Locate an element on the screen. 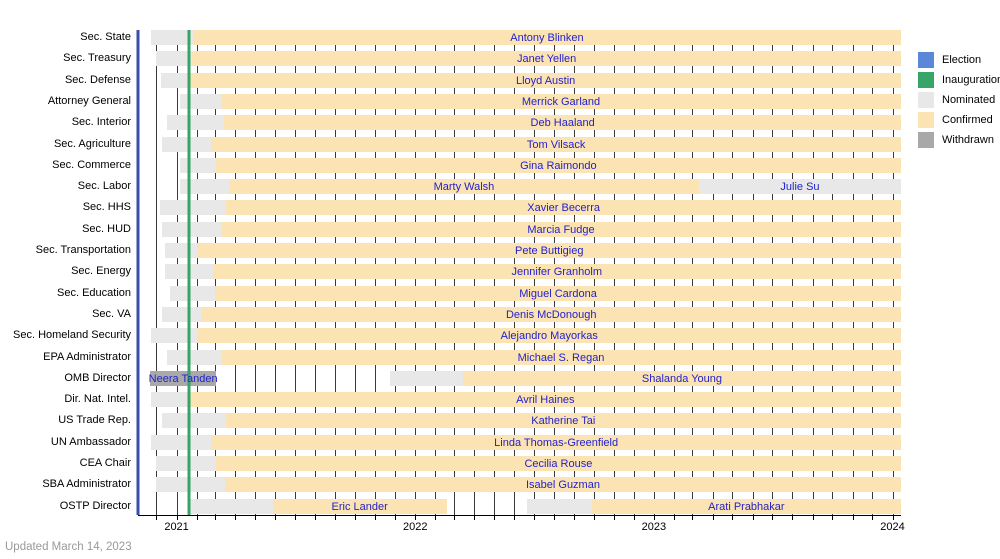 The height and width of the screenshot is (559, 1000). row-label: Sec. Defense is located at coordinates (97, 80).